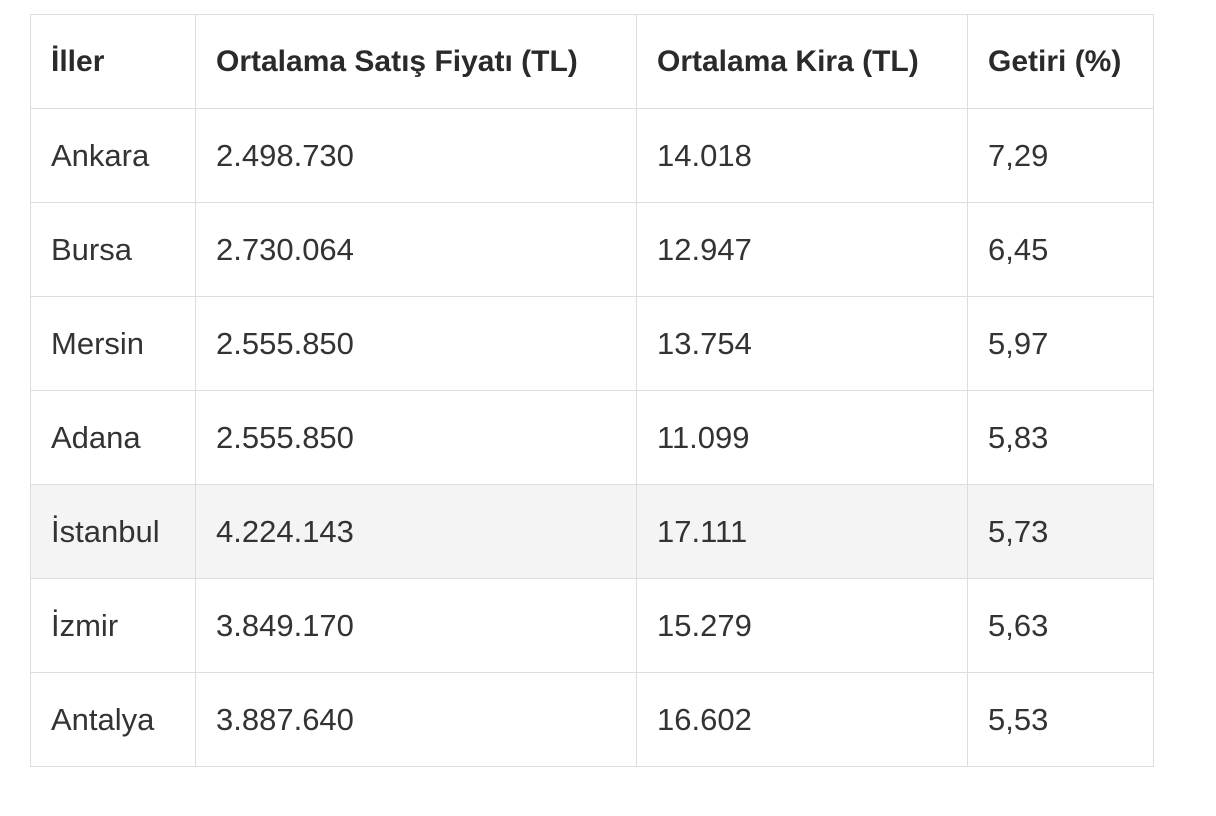 The height and width of the screenshot is (816, 1216). What do you see at coordinates (802, 719) in the screenshot?
I see `cell-rent: 16.602` at bounding box center [802, 719].